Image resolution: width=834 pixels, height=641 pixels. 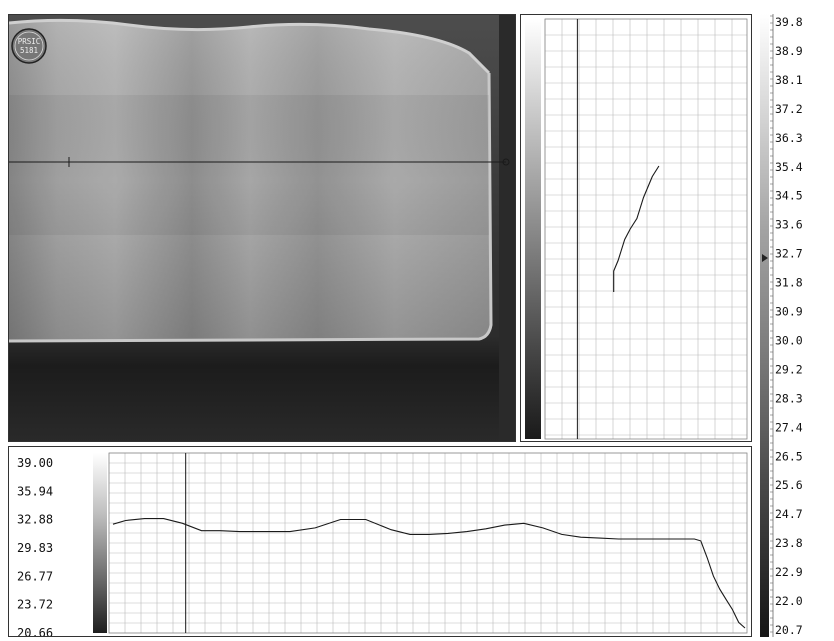 I want to click on profile-line-endpoint, so click(x=506, y=162).